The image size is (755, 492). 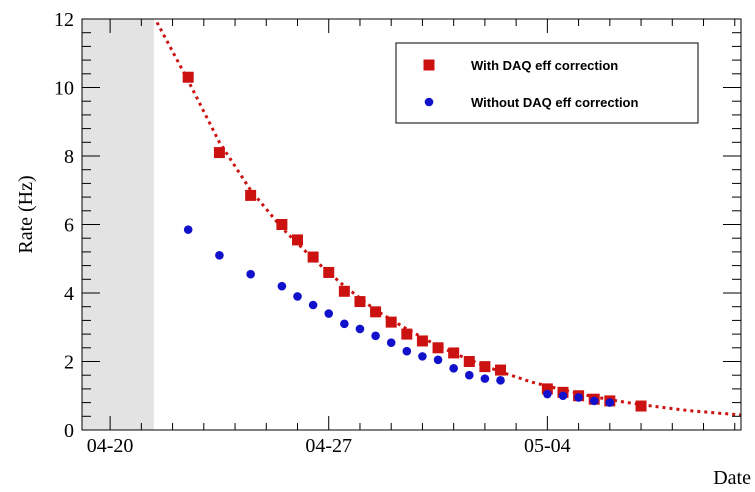 What do you see at coordinates (69, 226) in the screenshot?
I see `y-tick-label: 6` at bounding box center [69, 226].